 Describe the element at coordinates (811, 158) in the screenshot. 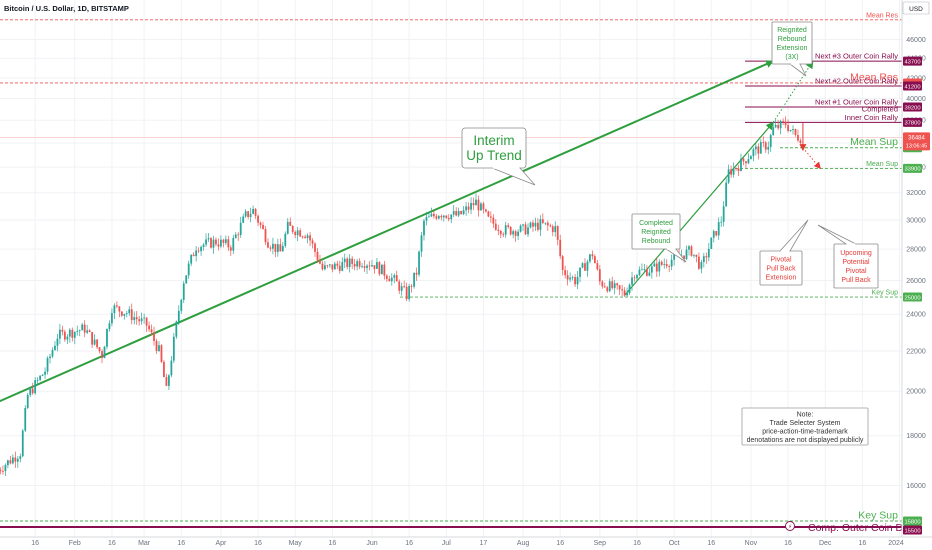

I see `pullback-extension-arrow` at that location.